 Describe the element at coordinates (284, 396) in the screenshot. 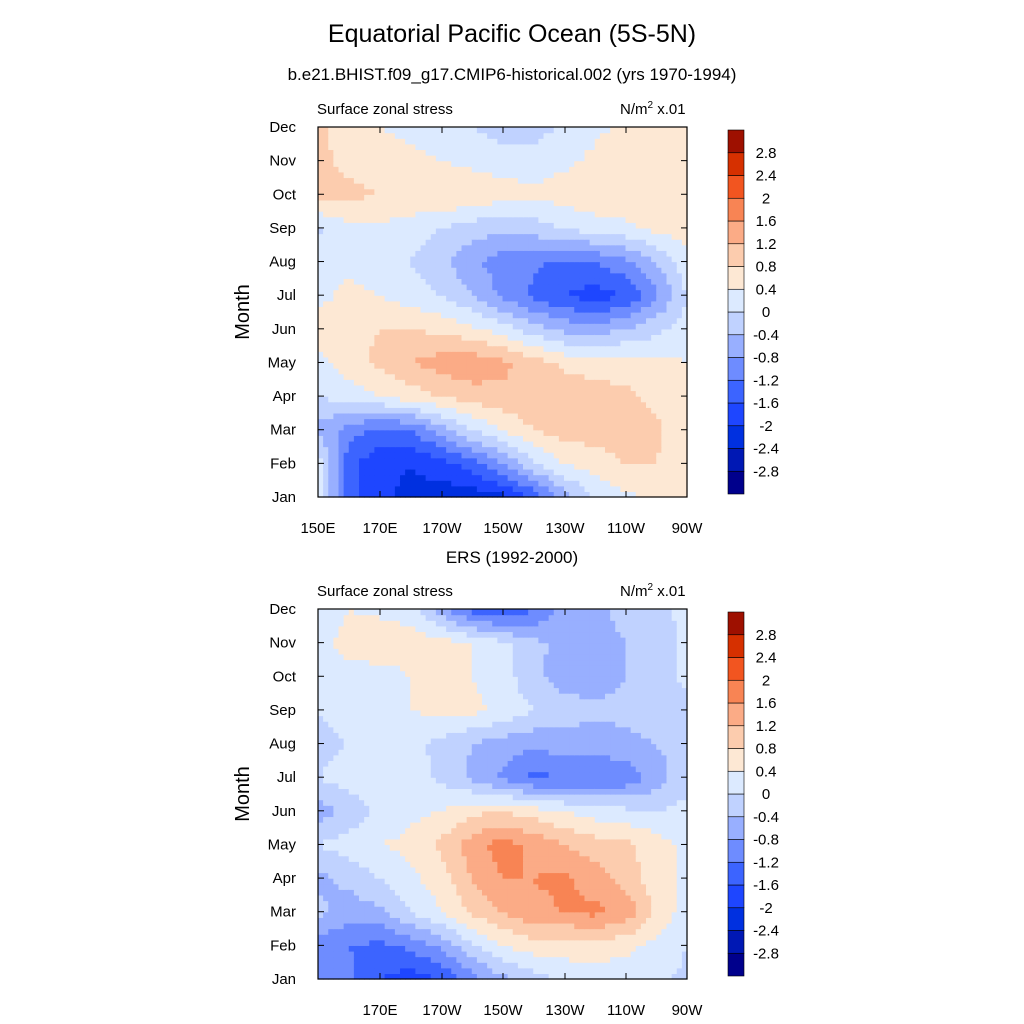

I see `y-tick-label: Apr` at that location.